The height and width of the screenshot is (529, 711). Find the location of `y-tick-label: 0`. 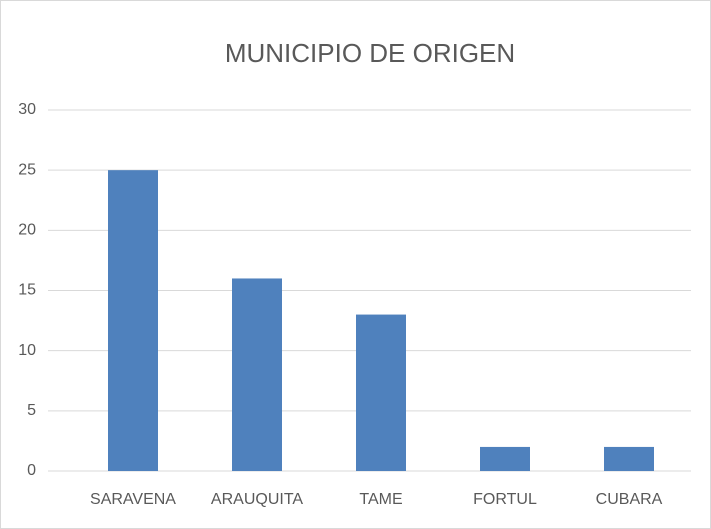

y-tick-label: 0 is located at coordinates (31, 470).